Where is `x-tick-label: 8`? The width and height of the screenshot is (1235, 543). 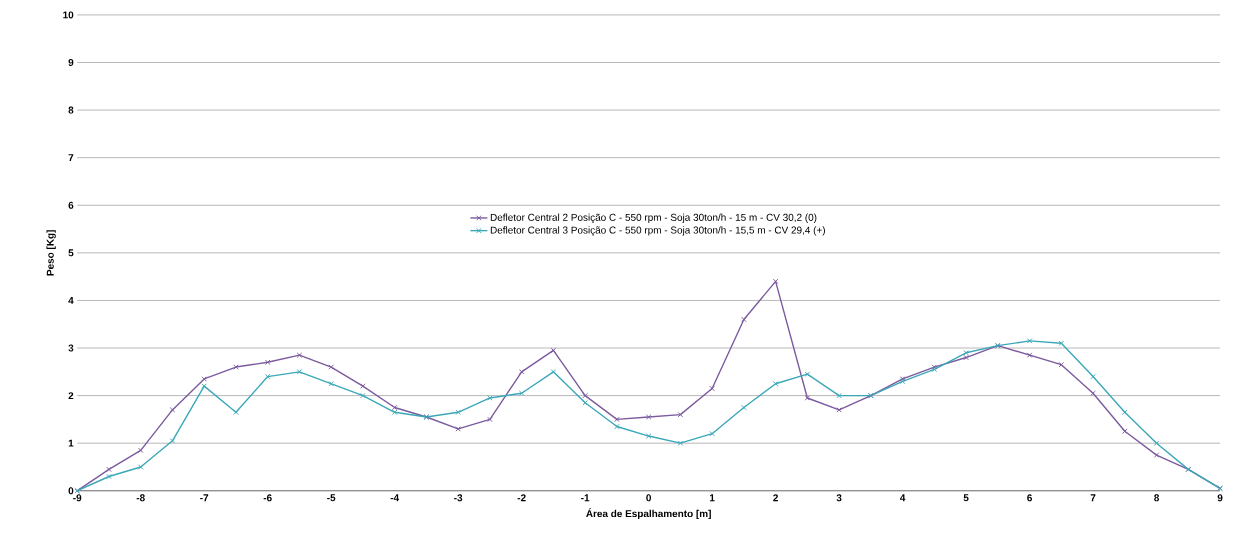
x-tick-label: 8 is located at coordinates (1157, 498).